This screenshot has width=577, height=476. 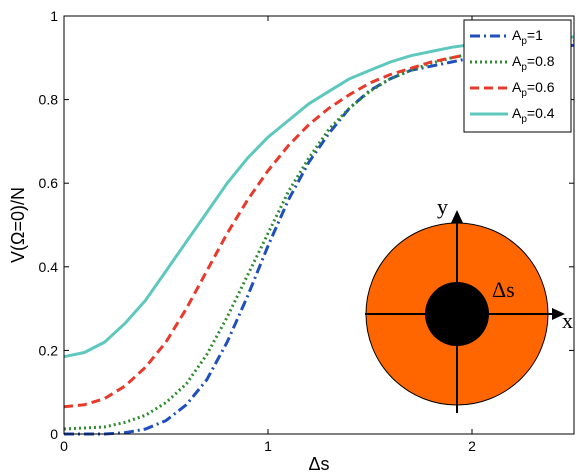 What do you see at coordinates (318, 464) in the screenshot?
I see `x-axis-label: Δs` at bounding box center [318, 464].